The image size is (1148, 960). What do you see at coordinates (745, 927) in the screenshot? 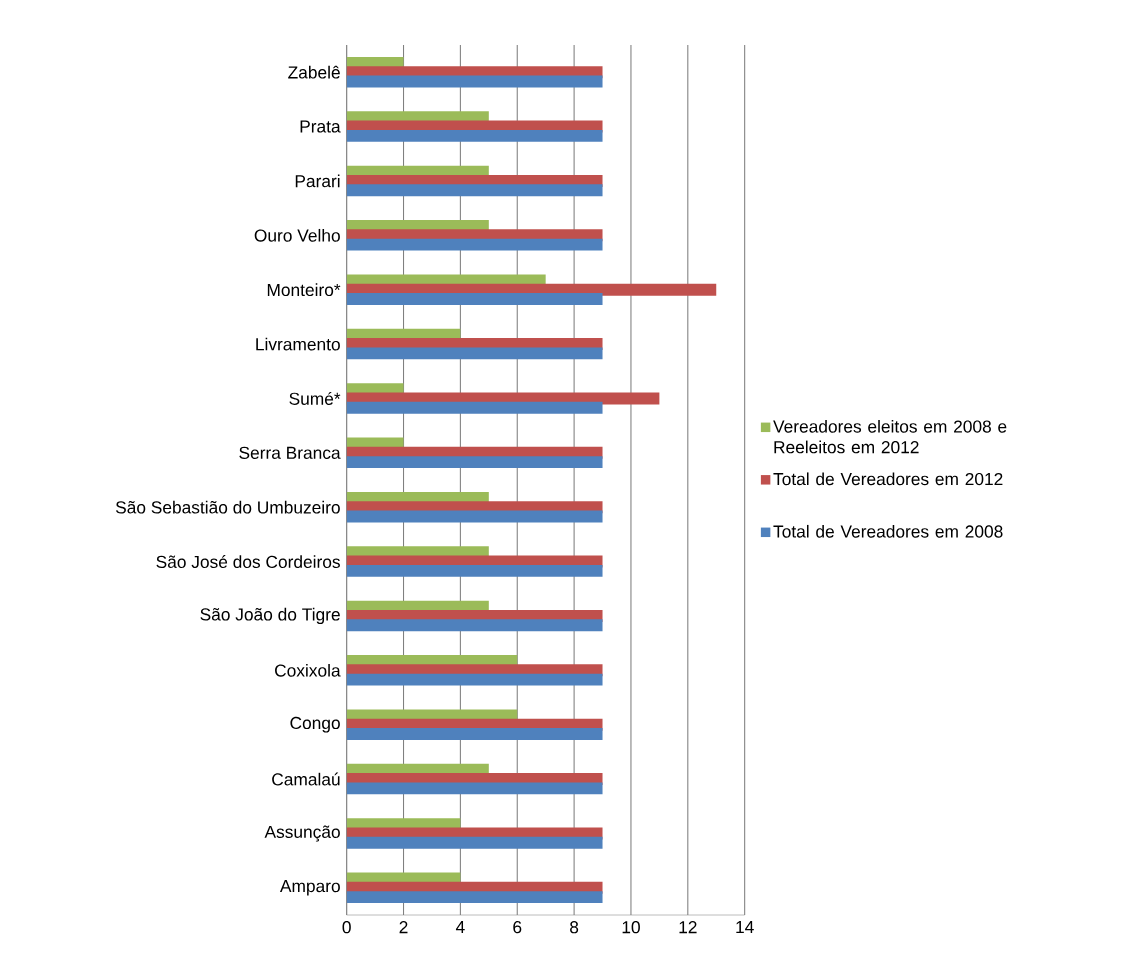
I see `x-tick-label: 14` at bounding box center [745, 927].